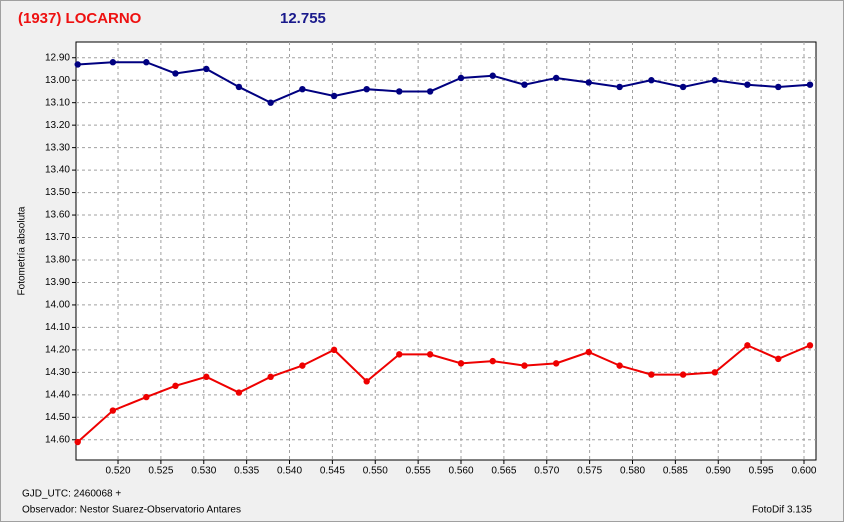  I want to click on y-tick-label: 14.00, so click(57, 305).